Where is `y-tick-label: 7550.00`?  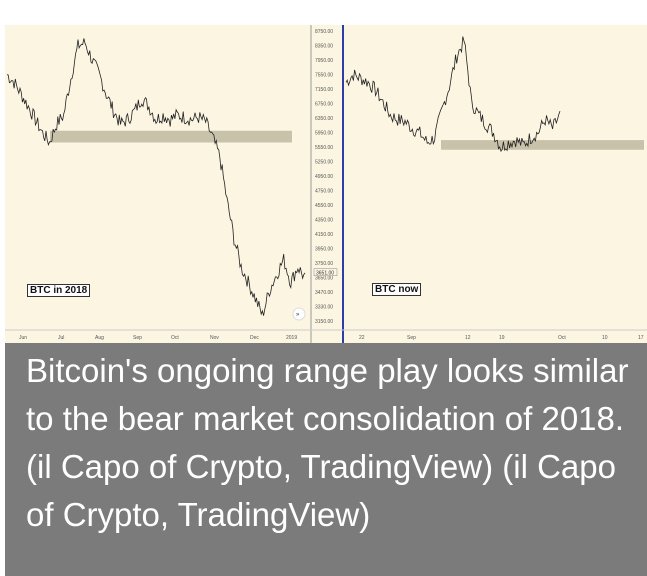 y-tick-label: 7550.00 is located at coordinates (324, 76).